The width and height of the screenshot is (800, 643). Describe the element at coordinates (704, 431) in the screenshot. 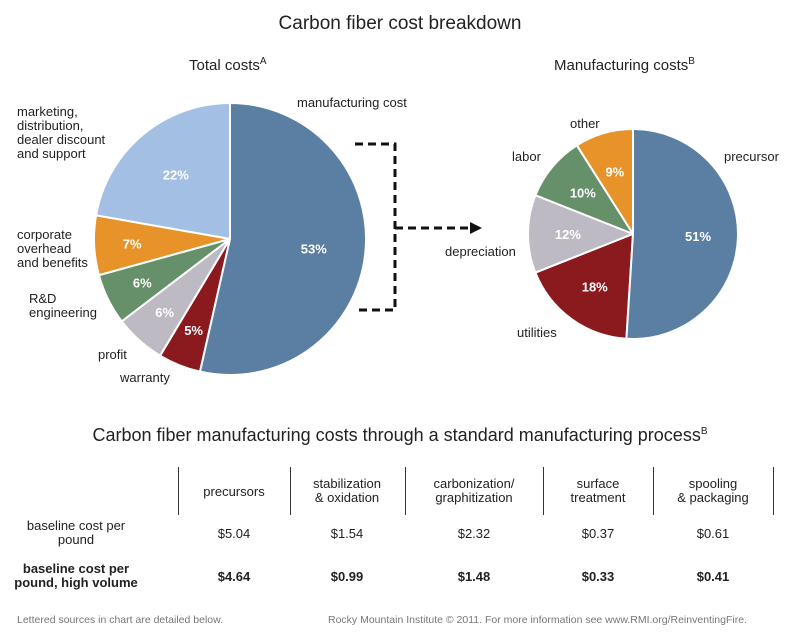

I see `table-title-sup: B` at that location.